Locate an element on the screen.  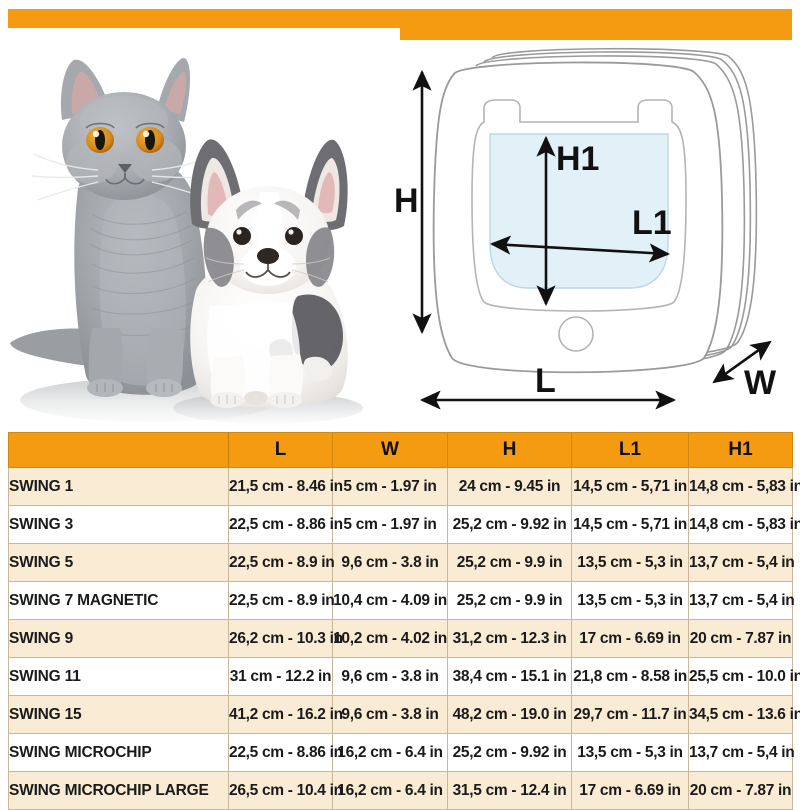
model-name-cell: SWING MICROCHIP LARGE is located at coordinates (118, 790).